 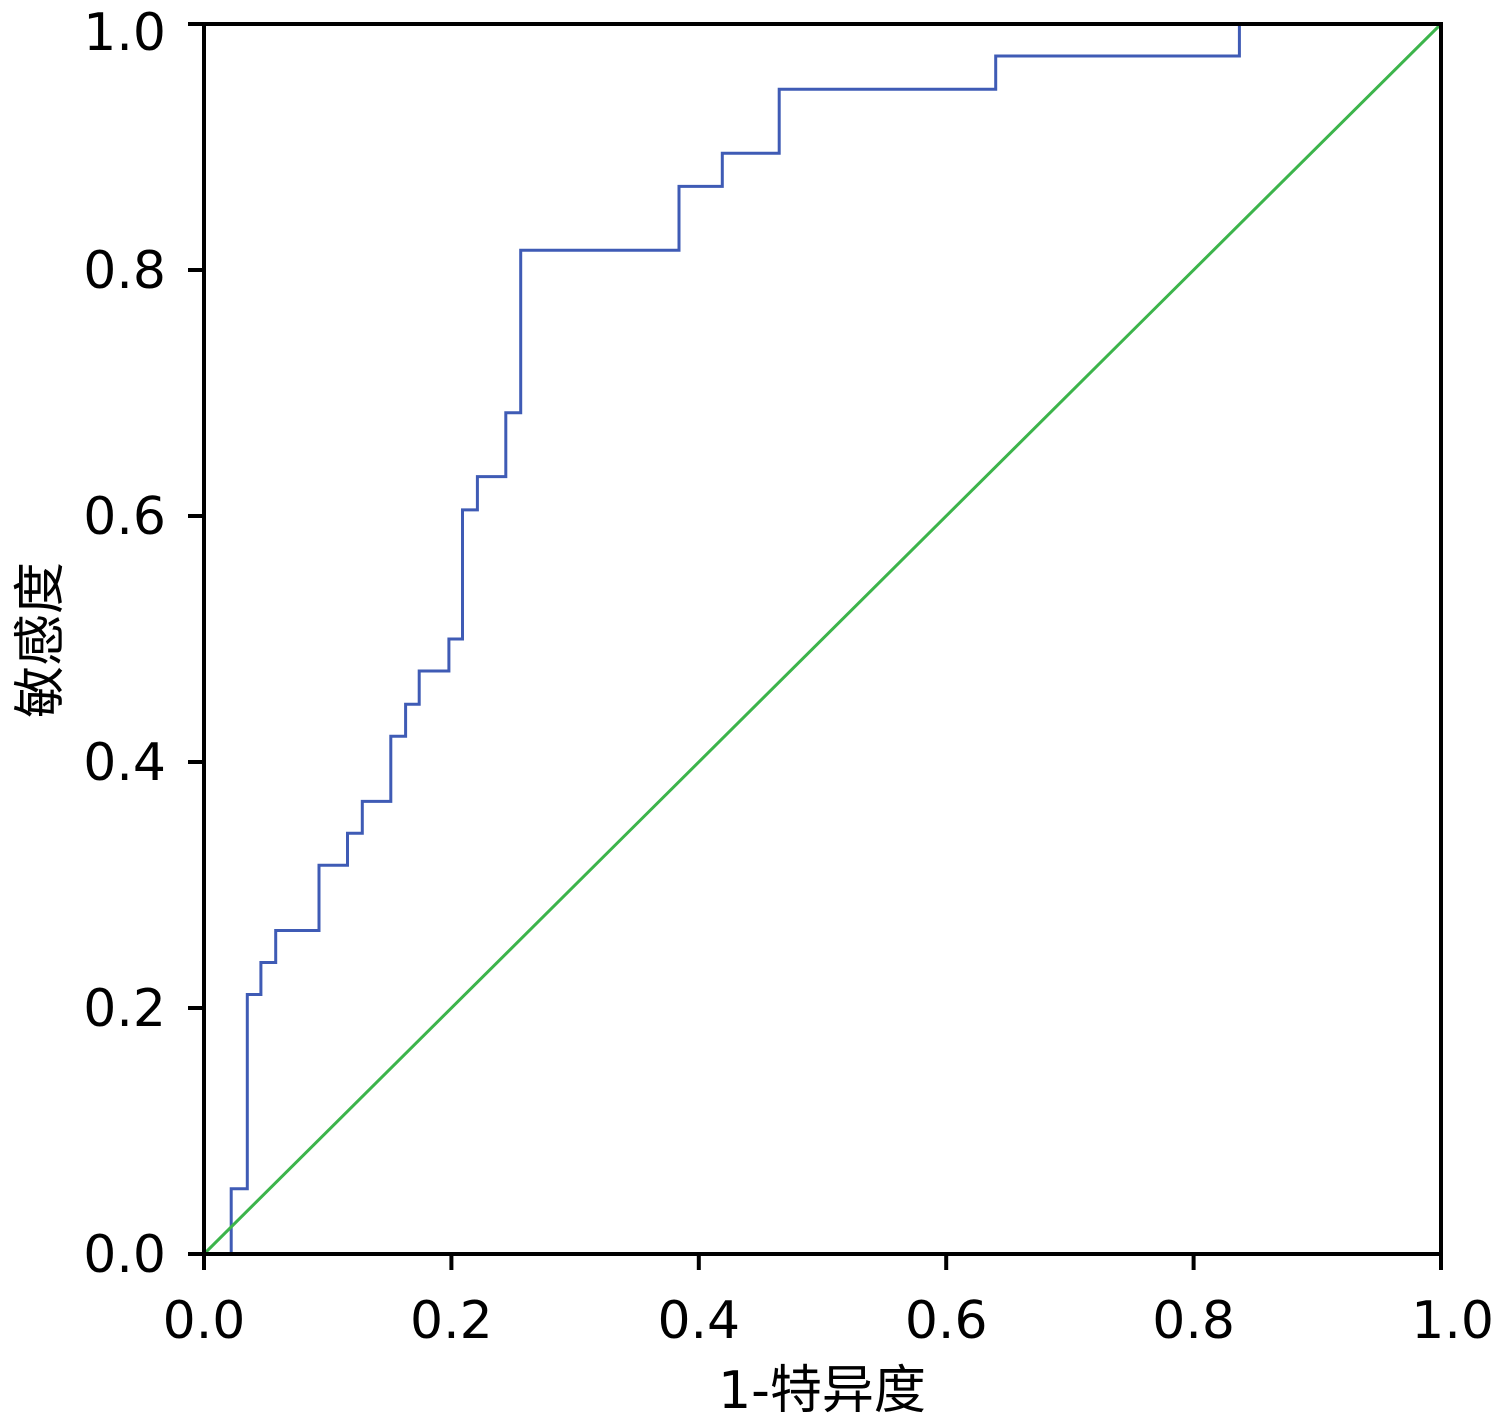 What do you see at coordinates (124, 763) in the screenshot?
I see `y-tick-label: 0.4` at bounding box center [124, 763].